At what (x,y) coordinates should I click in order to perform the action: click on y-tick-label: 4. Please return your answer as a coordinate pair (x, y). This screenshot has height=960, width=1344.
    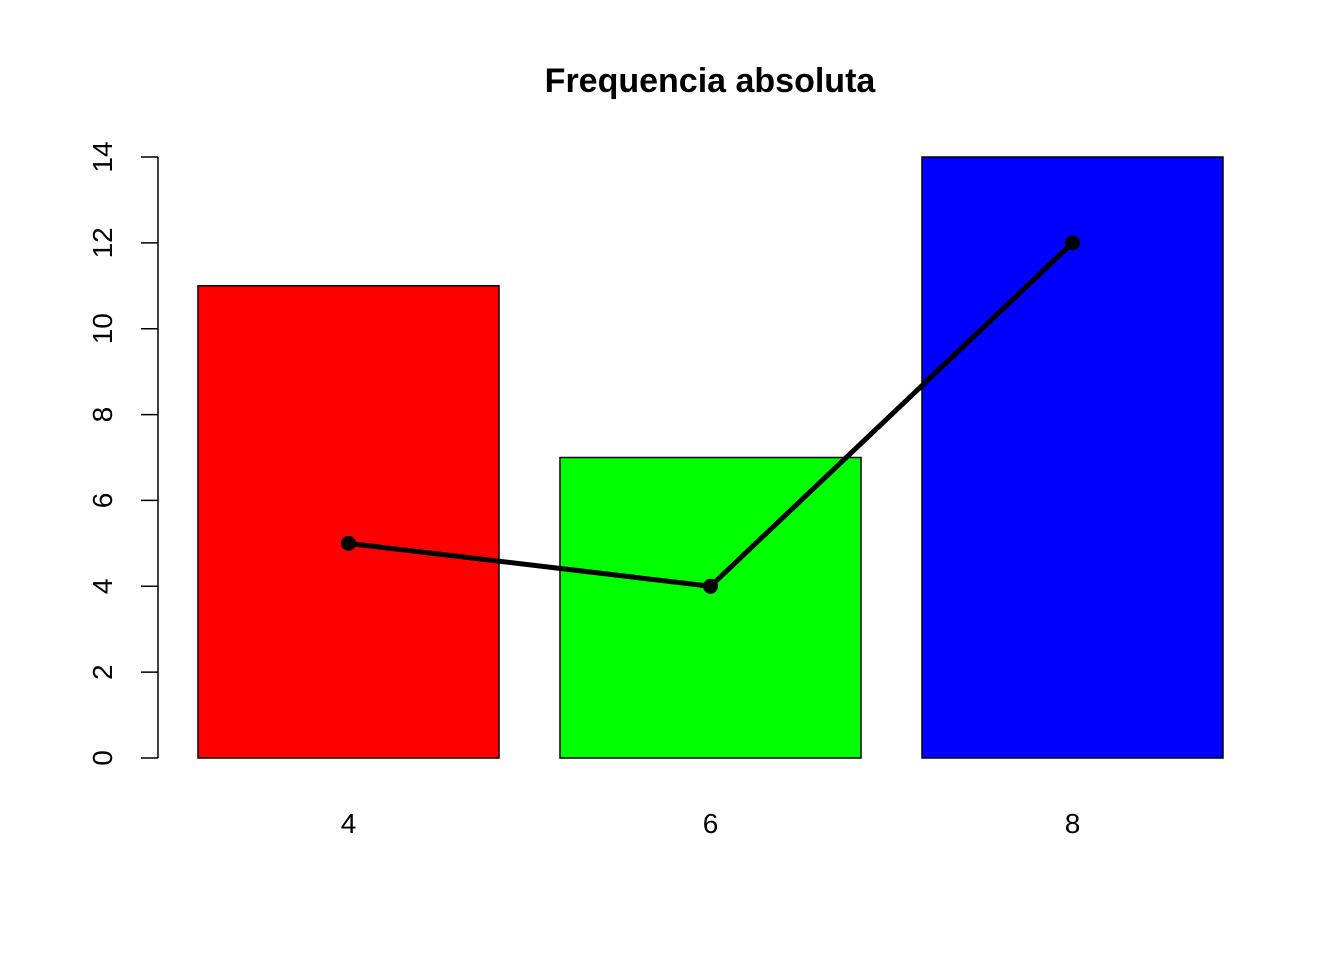
    Looking at the image, I should click on (102, 586).